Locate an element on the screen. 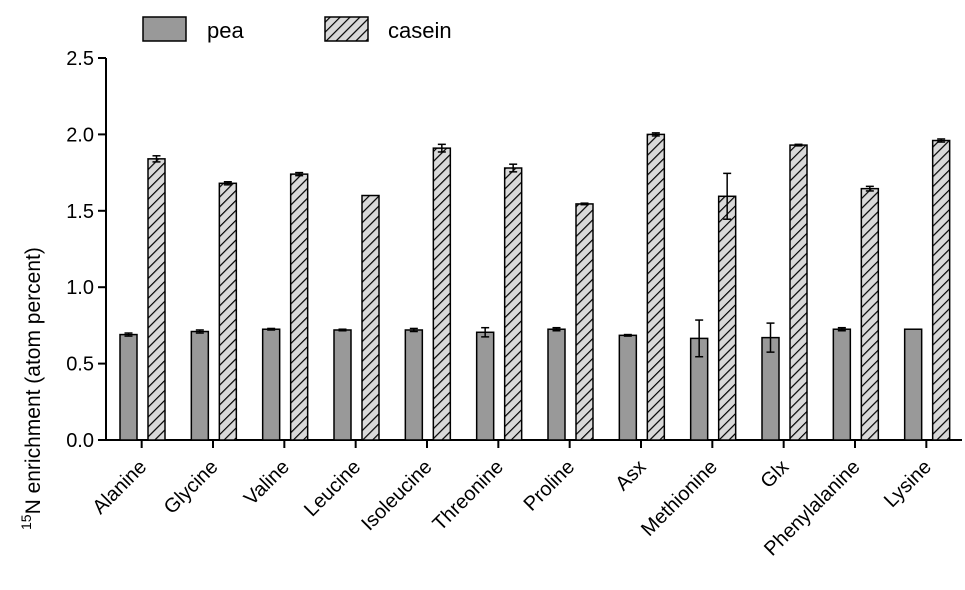 This screenshot has height=590, width=965. x-tick-label-alanine: Alanine is located at coordinates (119, 487).